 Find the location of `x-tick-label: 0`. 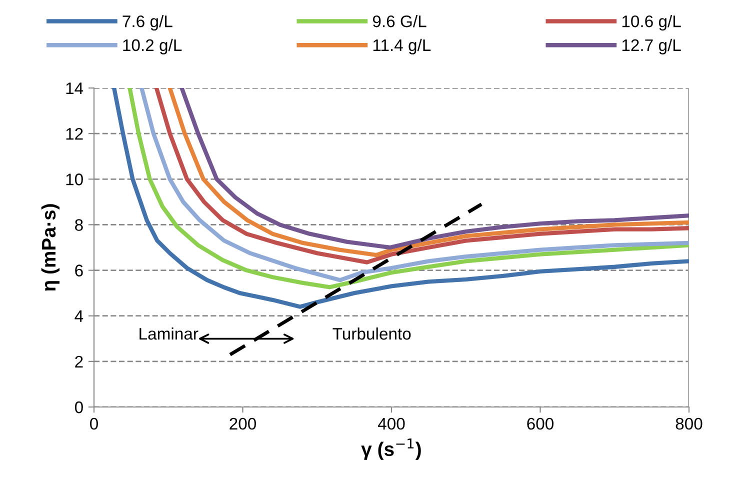

x-tick-label: 0 is located at coordinates (94, 424).